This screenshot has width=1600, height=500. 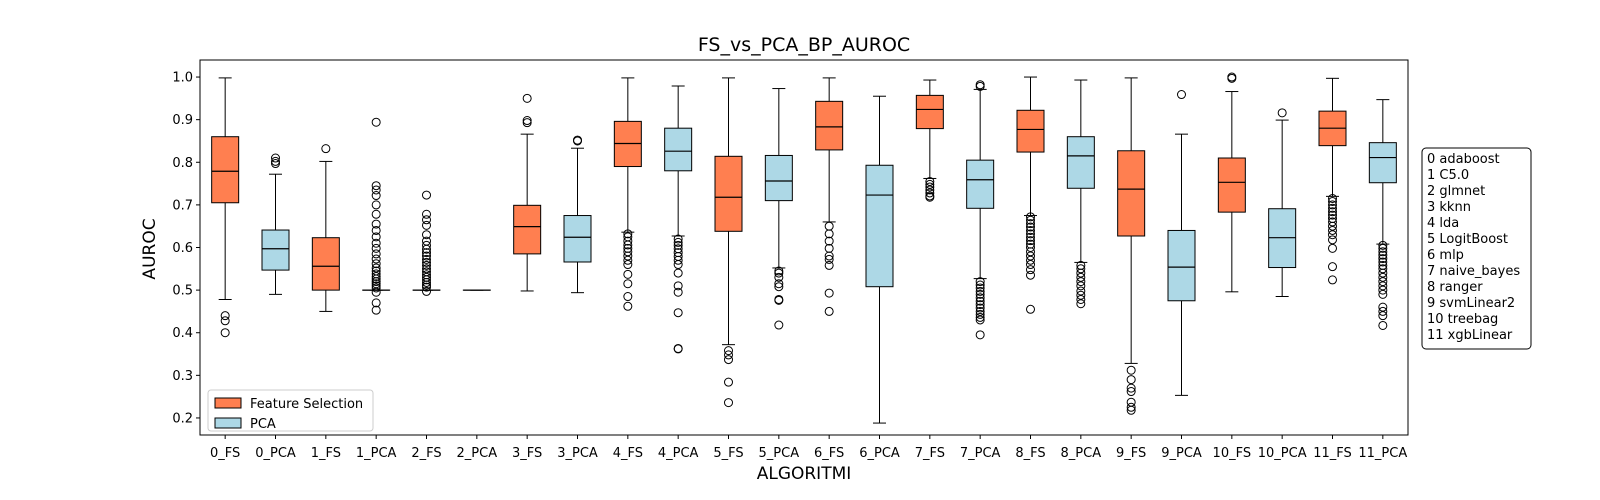 I want to click on key-line: 11 xgbLinear, so click(x=1470, y=335).